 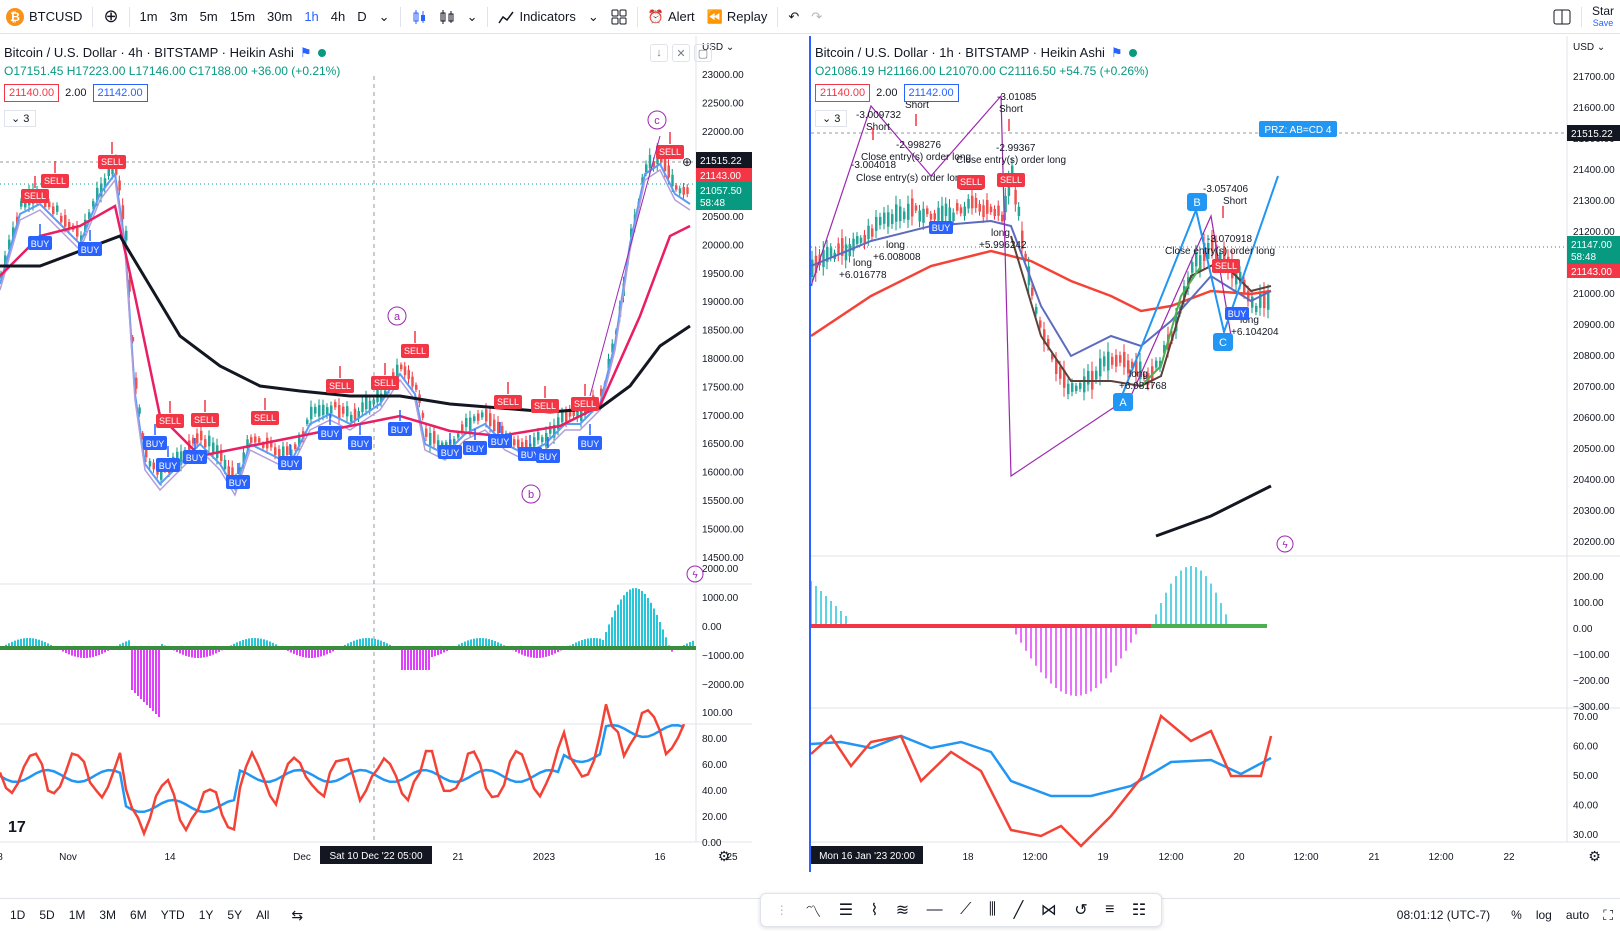 I want to click on wave-tool-icon: ⌇, so click(x=874, y=910).